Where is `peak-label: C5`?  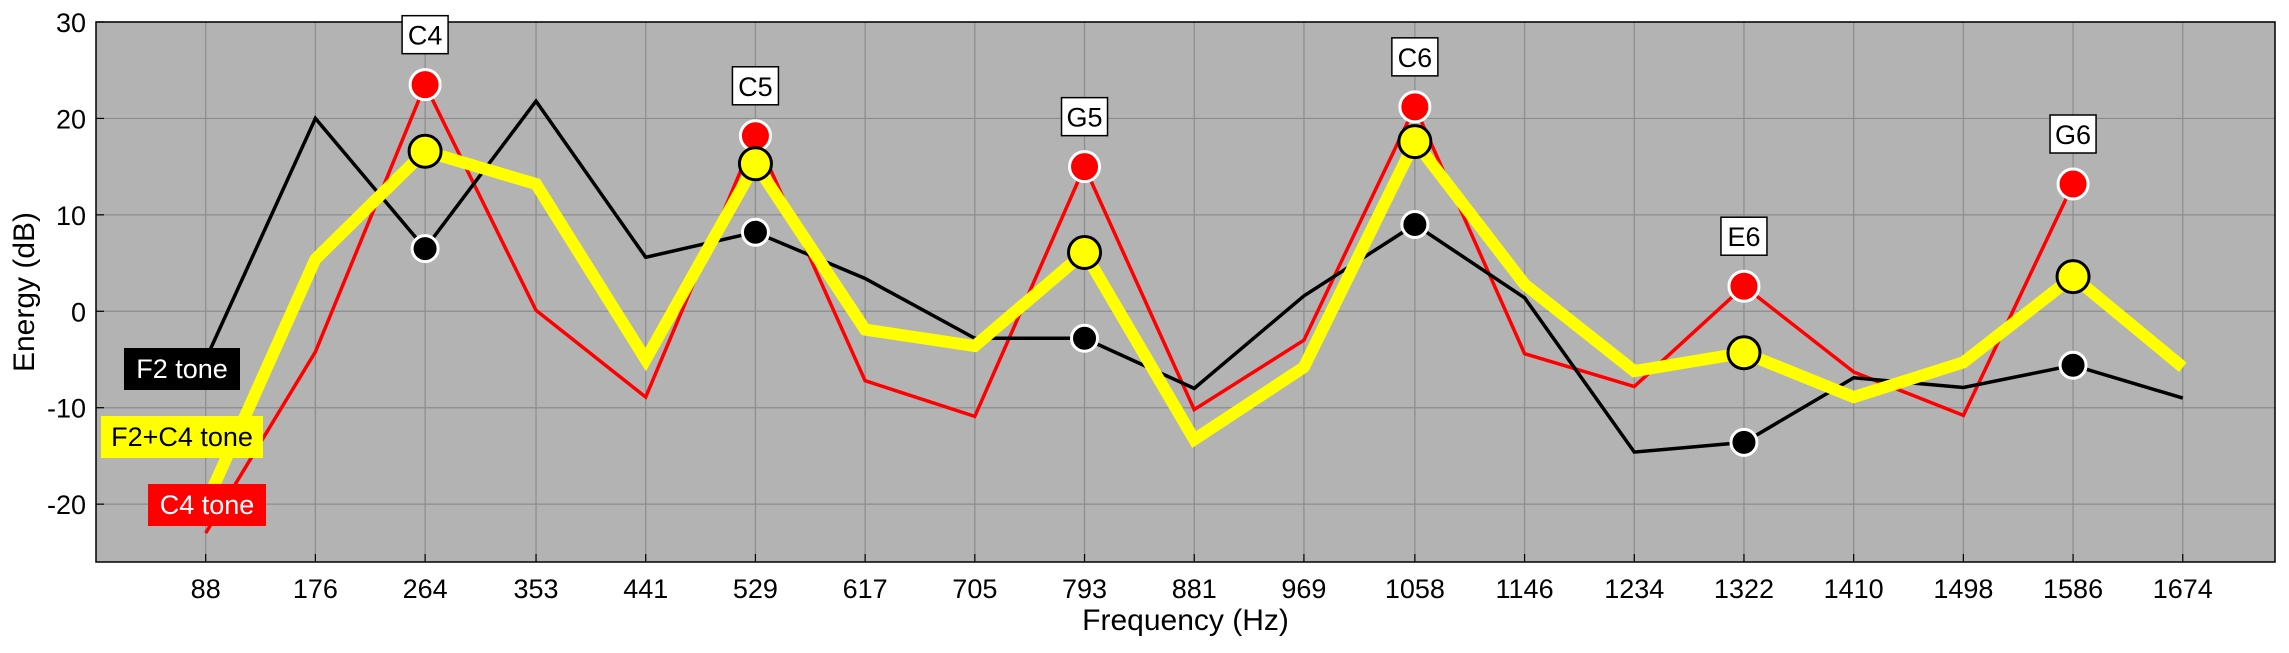
peak-label: C5 is located at coordinates (755, 86).